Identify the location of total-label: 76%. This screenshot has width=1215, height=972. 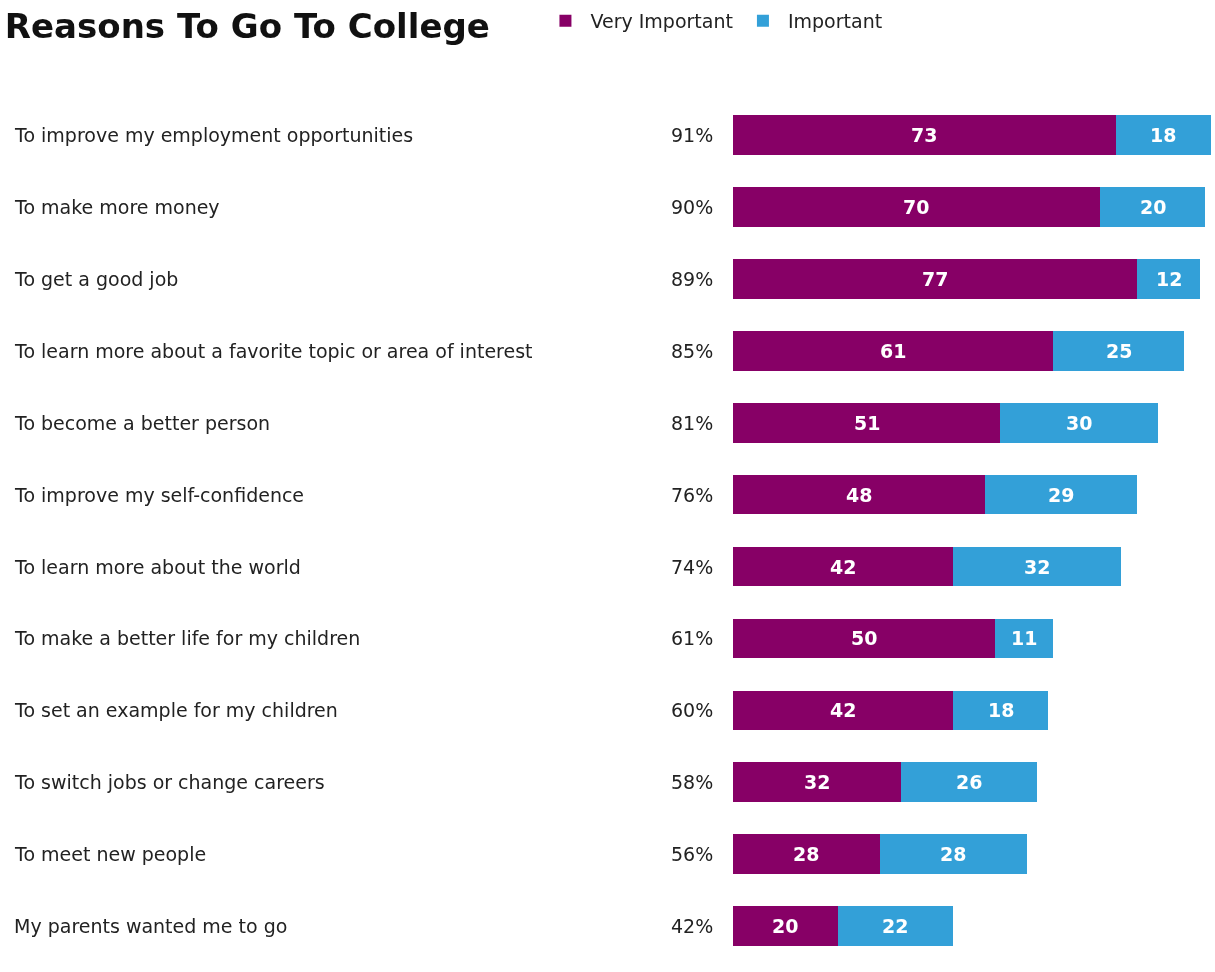
(692, 495).